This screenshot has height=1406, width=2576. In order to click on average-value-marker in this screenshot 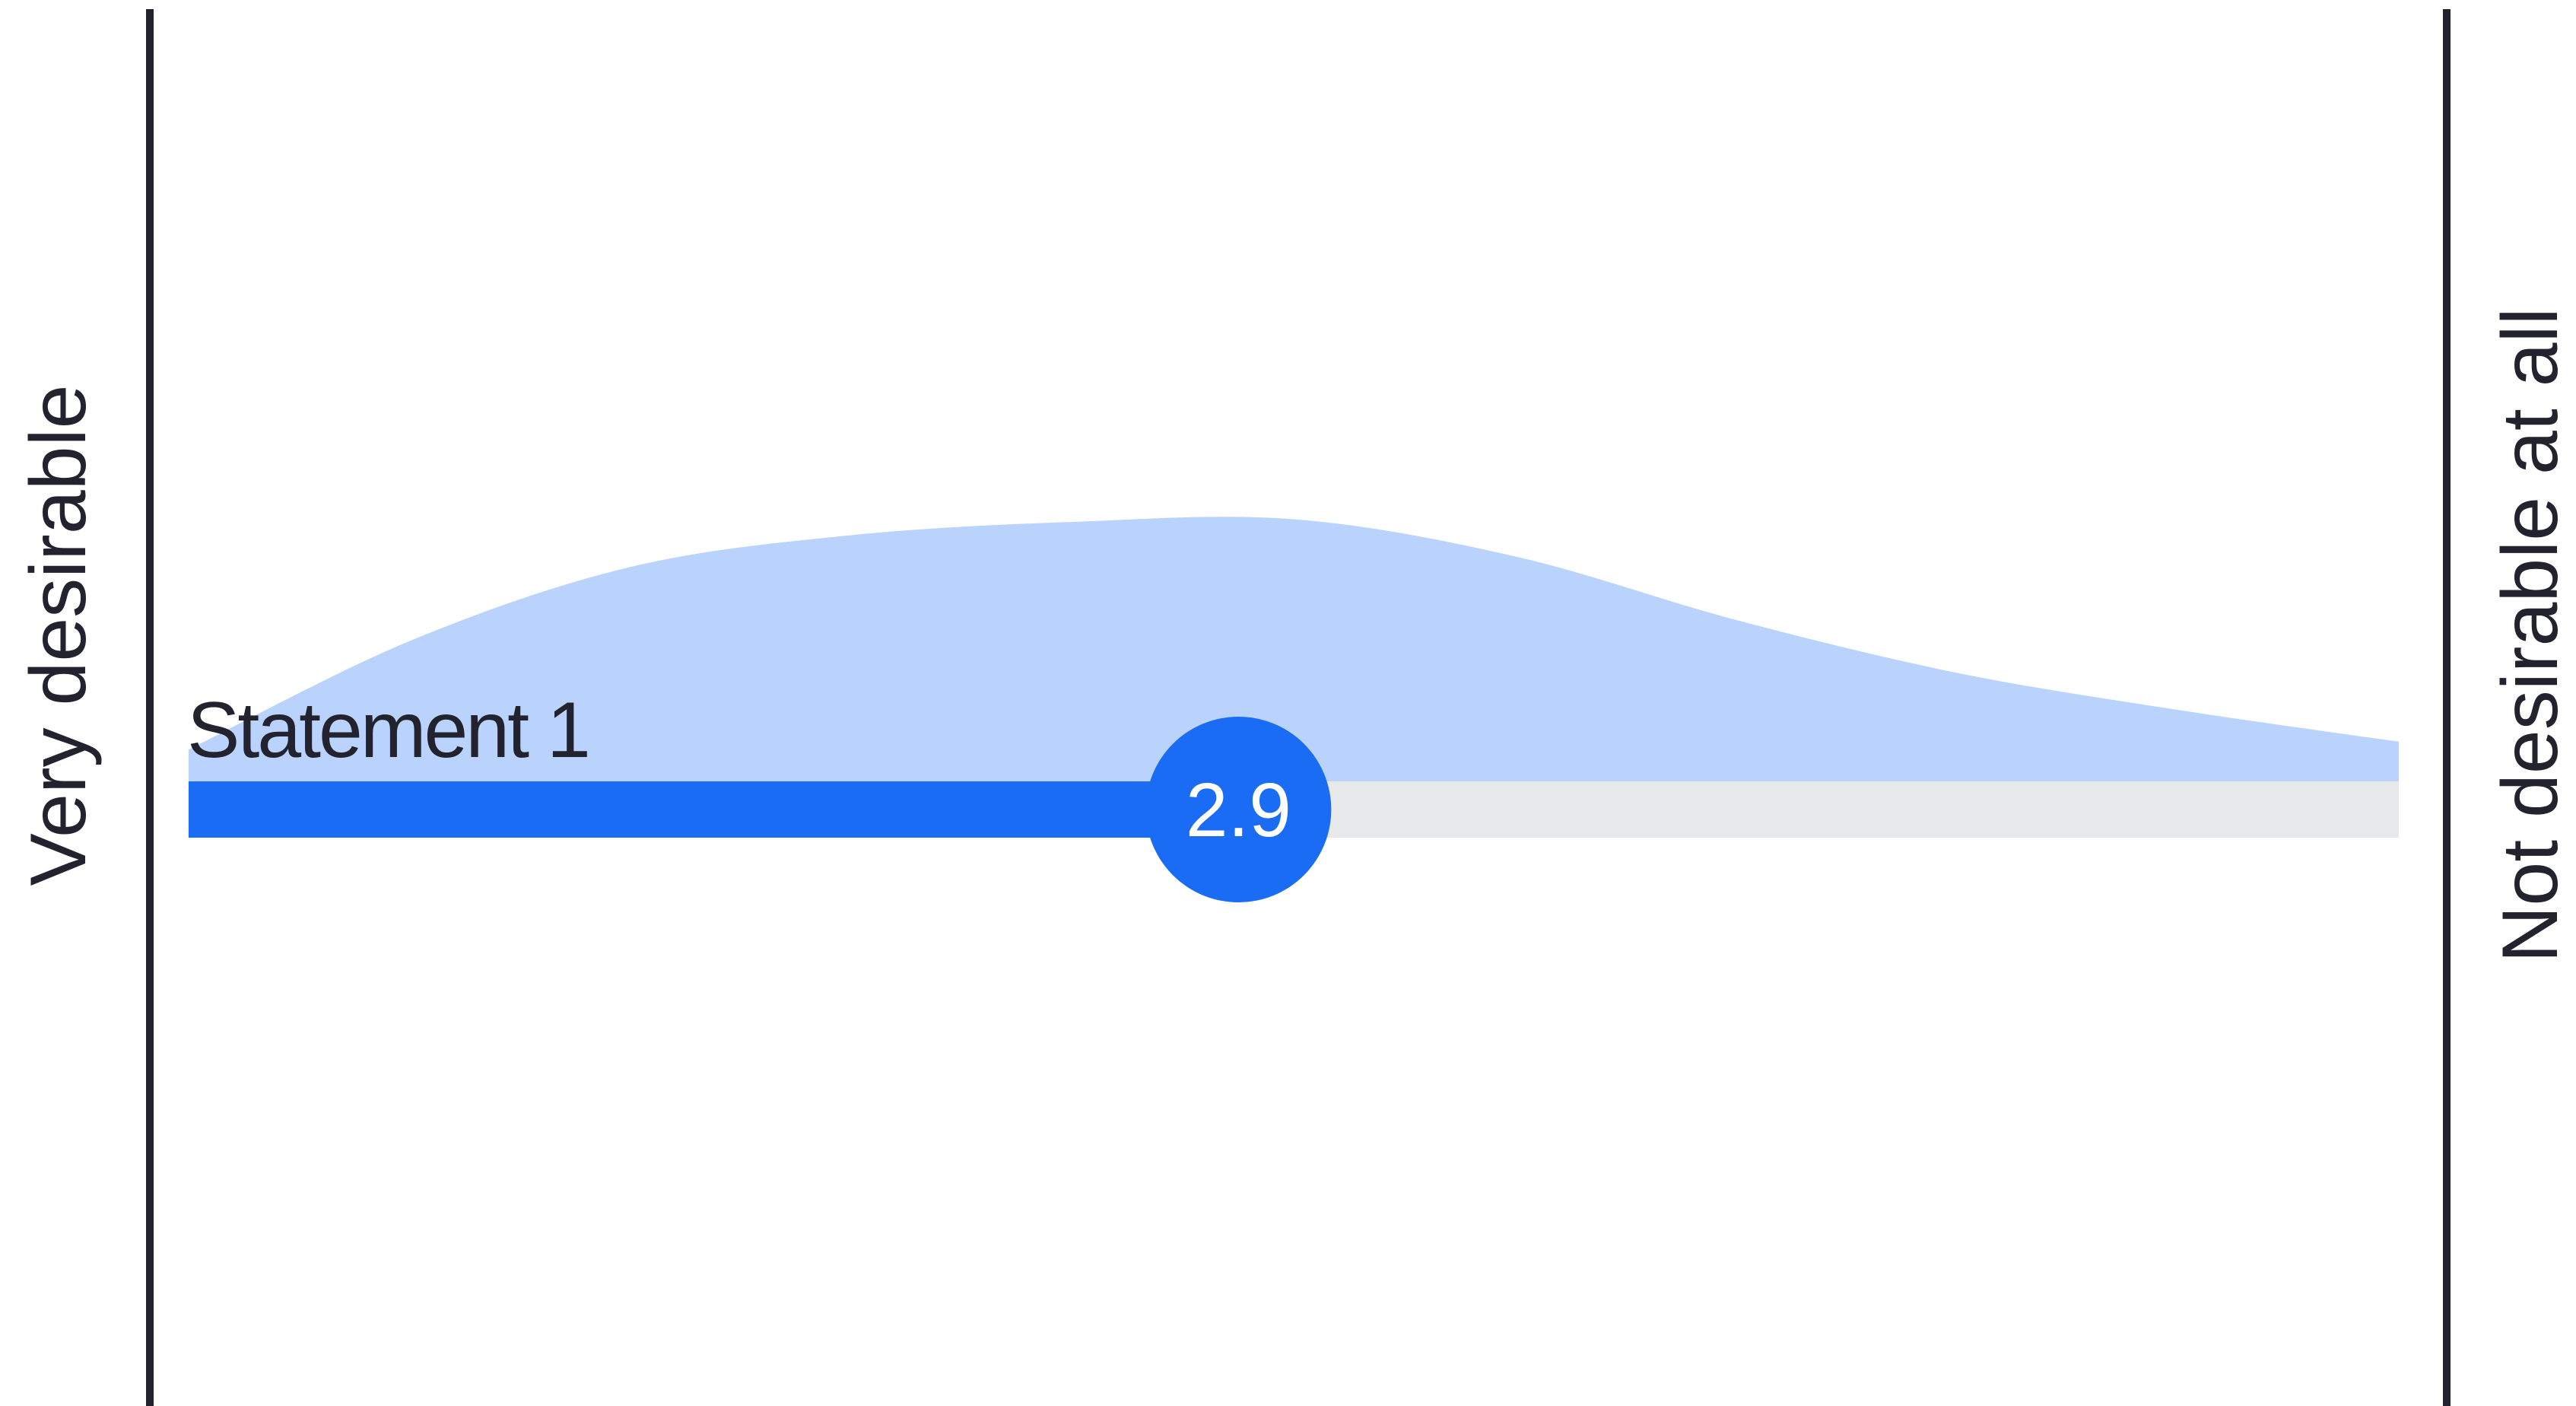, I will do `click(1238, 809)`.